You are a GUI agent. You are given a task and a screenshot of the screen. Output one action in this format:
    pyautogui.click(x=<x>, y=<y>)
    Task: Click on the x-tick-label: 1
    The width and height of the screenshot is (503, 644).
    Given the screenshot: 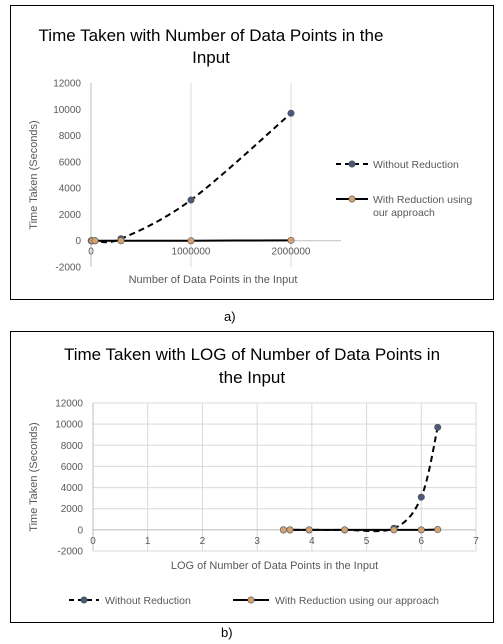 What is the action you would take?
    pyautogui.click(x=148, y=541)
    